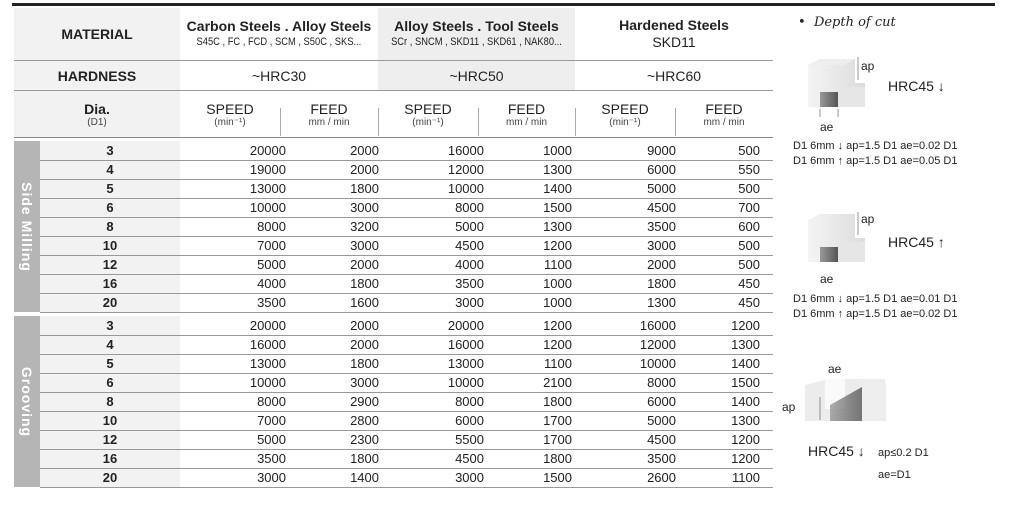 The width and height of the screenshot is (1015, 505). Describe the element at coordinates (465, 169) in the screenshot. I see `speed-value: 12000` at that location.